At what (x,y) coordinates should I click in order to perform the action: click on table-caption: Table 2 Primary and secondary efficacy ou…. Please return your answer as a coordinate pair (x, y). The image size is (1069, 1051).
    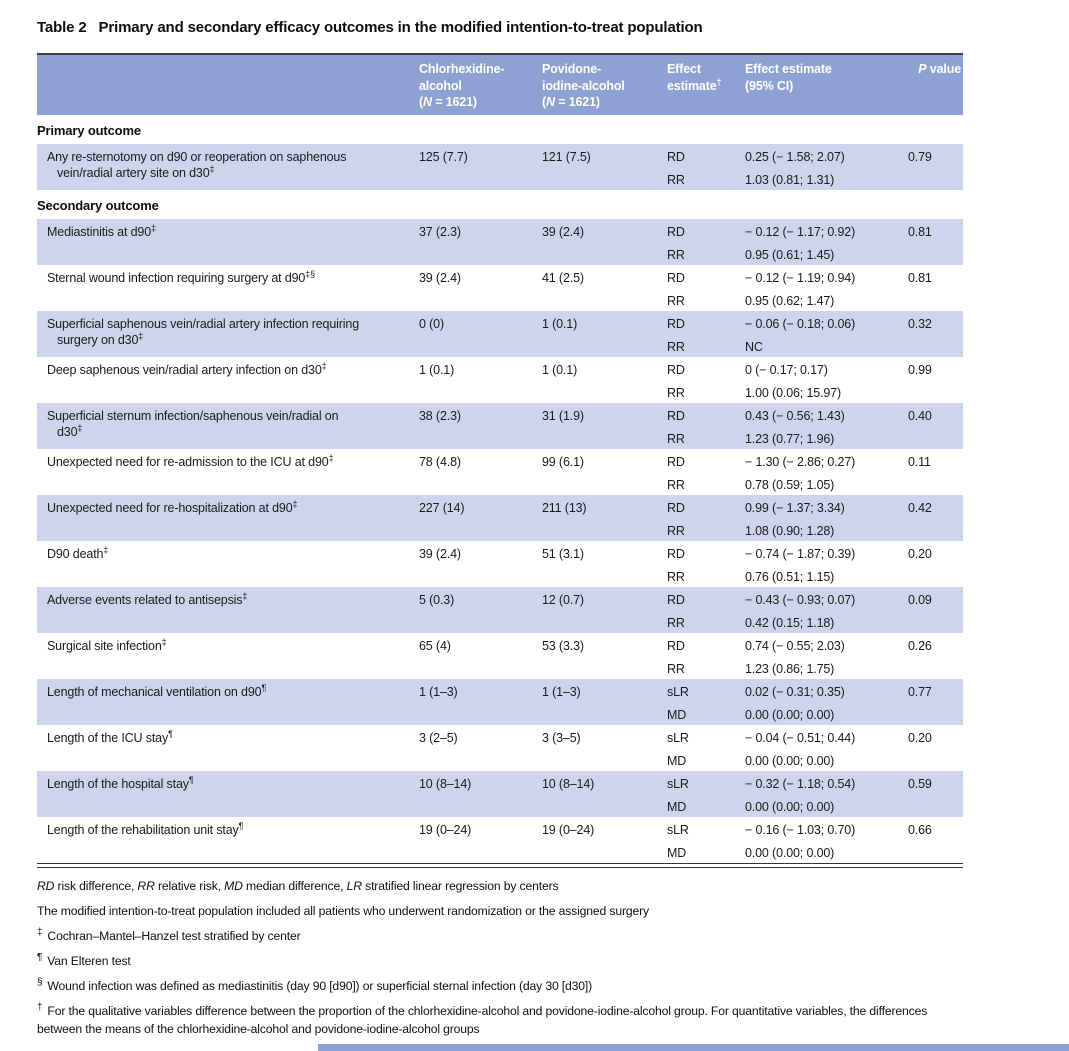
    Looking at the image, I should click on (500, 27).